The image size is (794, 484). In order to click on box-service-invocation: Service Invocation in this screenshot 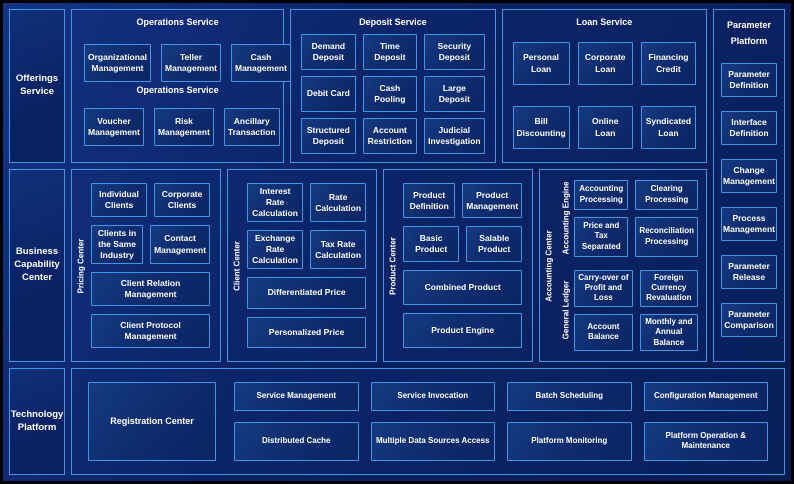, I will do `click(432, 396)`.